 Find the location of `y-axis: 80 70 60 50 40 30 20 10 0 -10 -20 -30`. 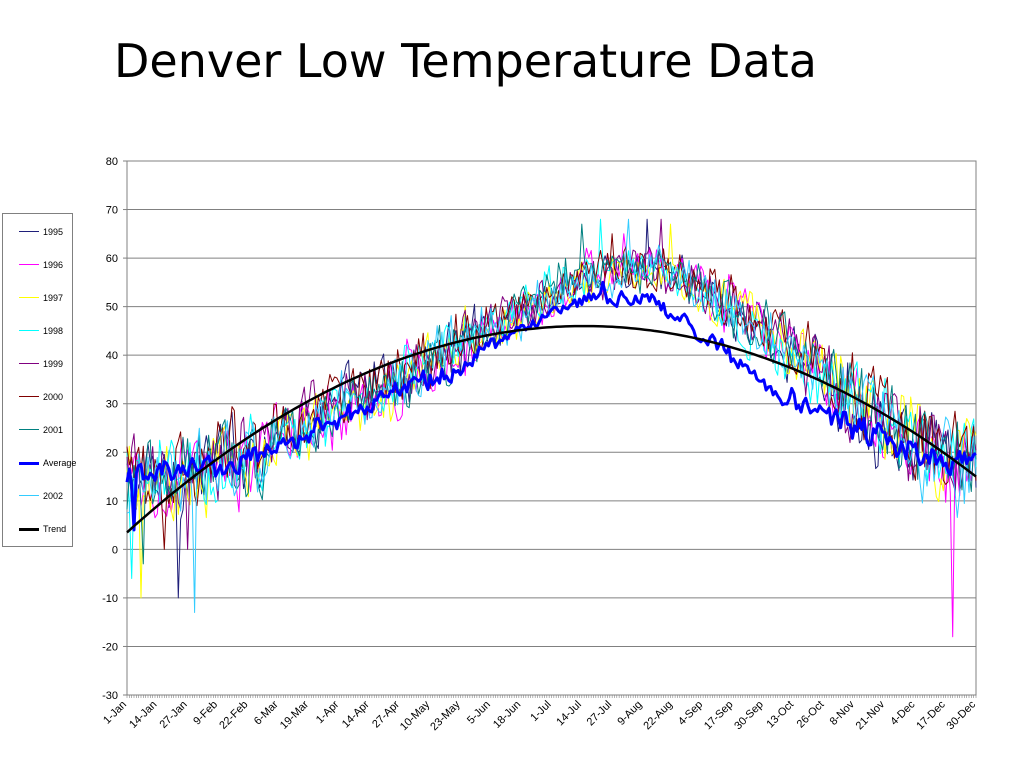

y-axis: 80 70 60 50 40 30 20 10 0 -10 -20 -30 is located at coordinates (114, 429).